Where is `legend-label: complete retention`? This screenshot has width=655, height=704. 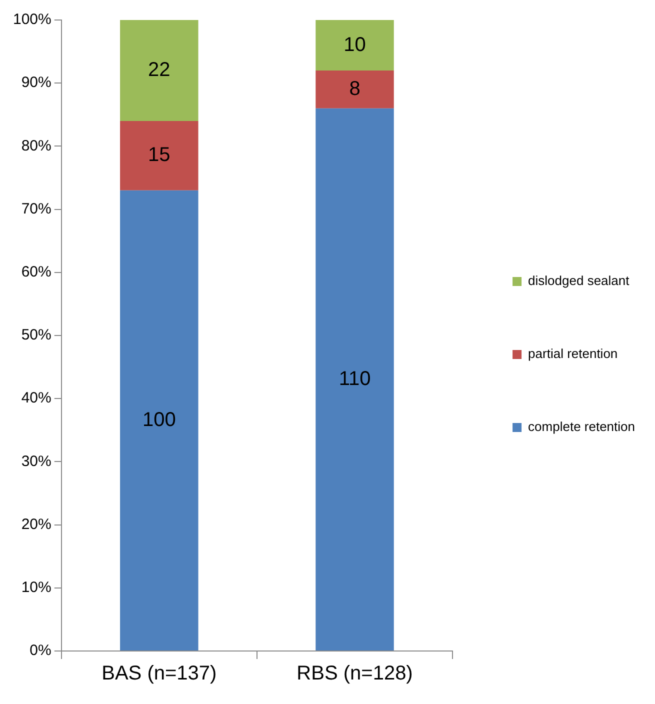 legend-label: complete retention is located at coordinates (581, 426).